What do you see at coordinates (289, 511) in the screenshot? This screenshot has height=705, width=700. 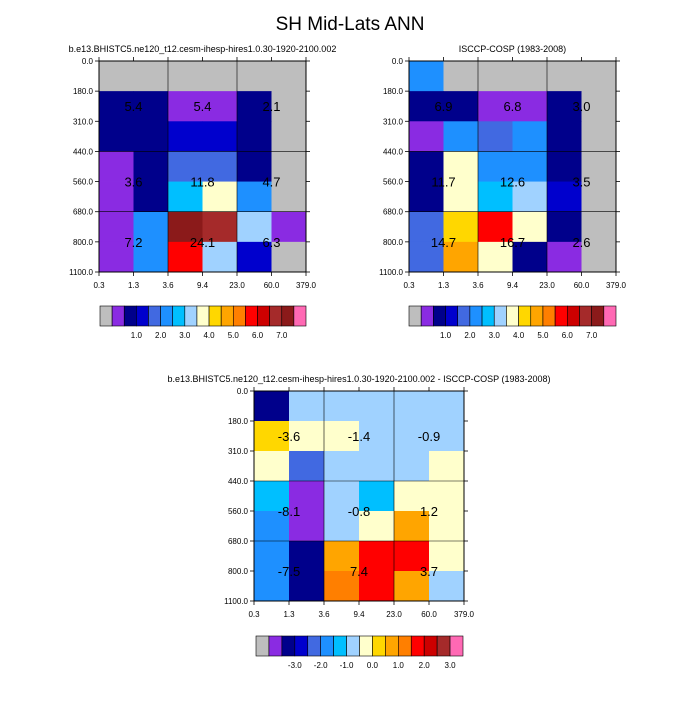 I see `data-label: -8.1` at bounding box center [289, 511].